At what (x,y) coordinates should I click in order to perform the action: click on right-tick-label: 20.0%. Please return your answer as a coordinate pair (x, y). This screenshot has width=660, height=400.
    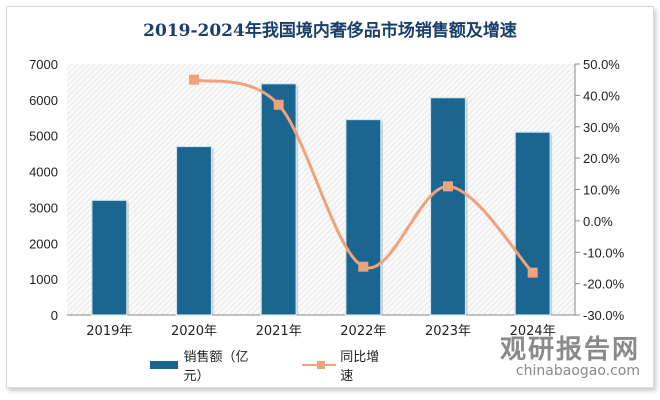
    Looking at the image, I should click on (601, 158).